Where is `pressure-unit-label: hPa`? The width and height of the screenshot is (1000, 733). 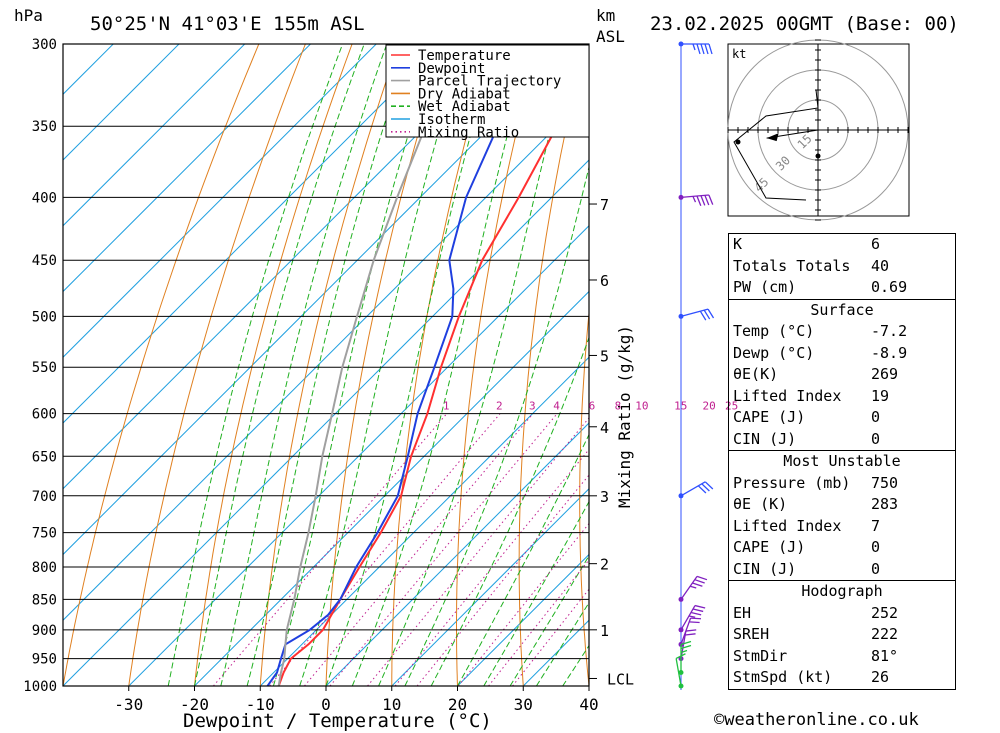
pressure-unit-label: hPa is located at coordinates (28, 15).